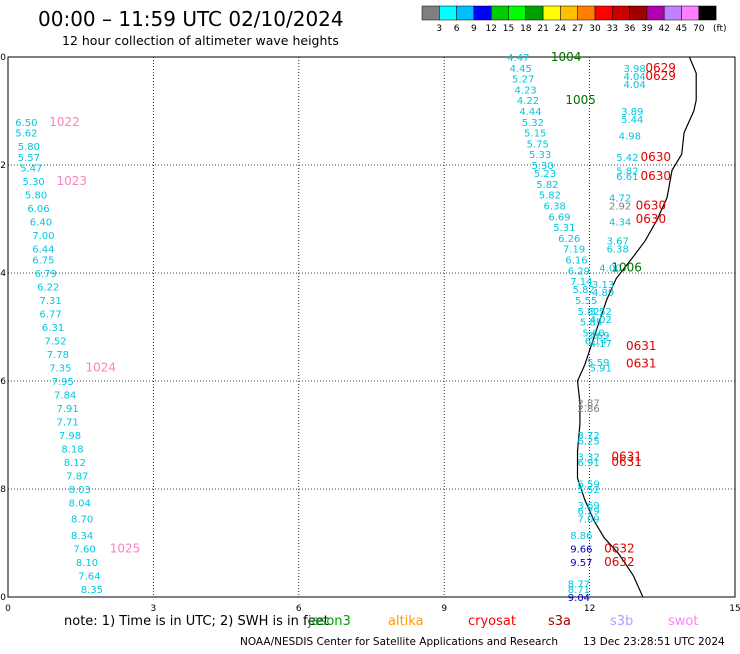 The width and height of the screenshot is (740, 654). Describe the element at coordinates (601, 320) in the screenshot. I see `wave-height-label: 4.02` at that location.